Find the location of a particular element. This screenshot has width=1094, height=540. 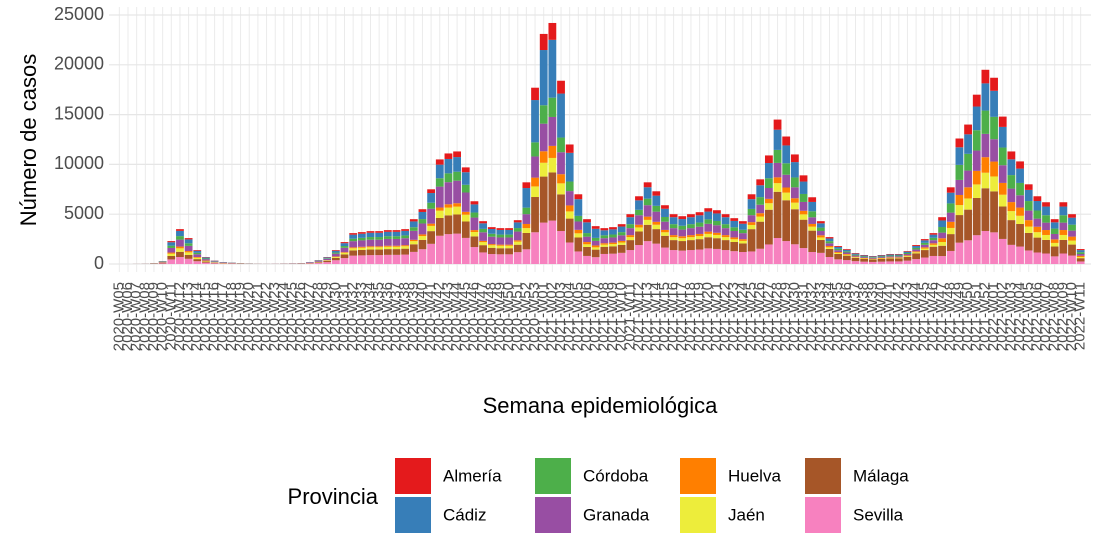

legend-label: Sevilla is located at coordinates (878, 514).